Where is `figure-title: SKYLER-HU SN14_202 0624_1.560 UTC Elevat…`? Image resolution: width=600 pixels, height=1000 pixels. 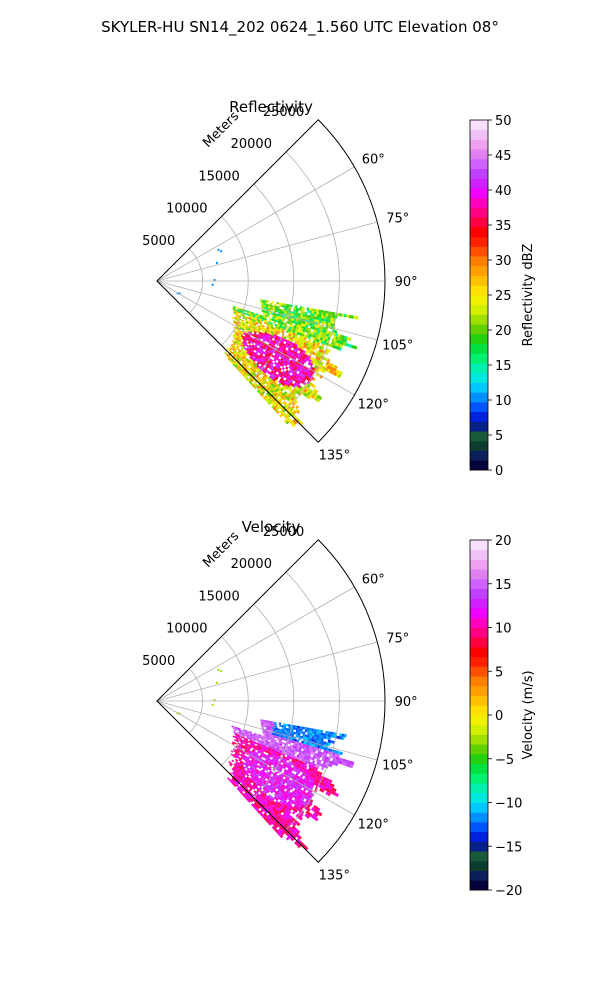
figure-title: SKYLER-HU SN14_202 0624_1.560 UTC Elevat… is located at coordinates (300, 27).